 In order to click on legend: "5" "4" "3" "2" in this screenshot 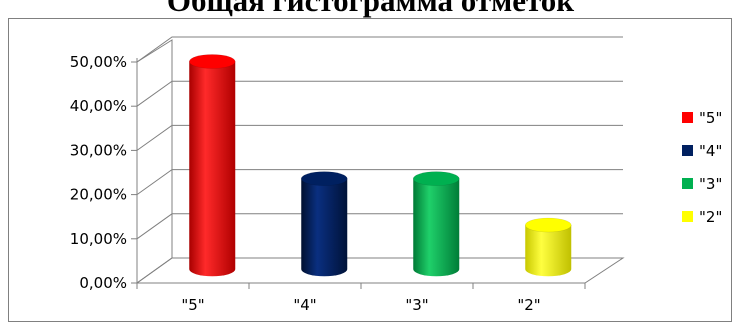, I will do `click(702, 167)`.